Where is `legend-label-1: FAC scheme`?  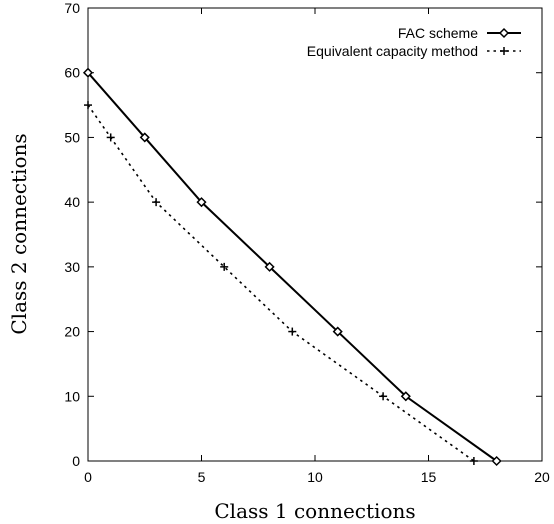
legend-label-1: FAC scheme is located at coordinates (438, 33).